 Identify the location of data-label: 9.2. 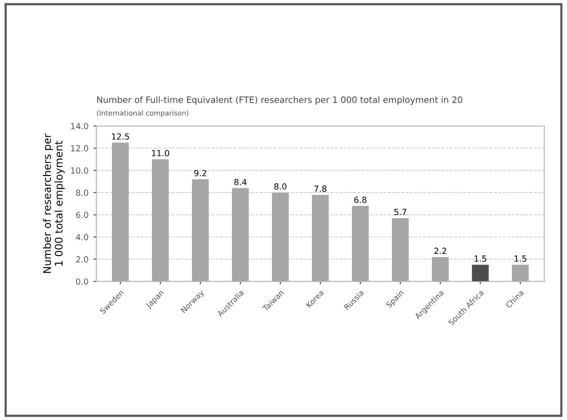
(200, 173).